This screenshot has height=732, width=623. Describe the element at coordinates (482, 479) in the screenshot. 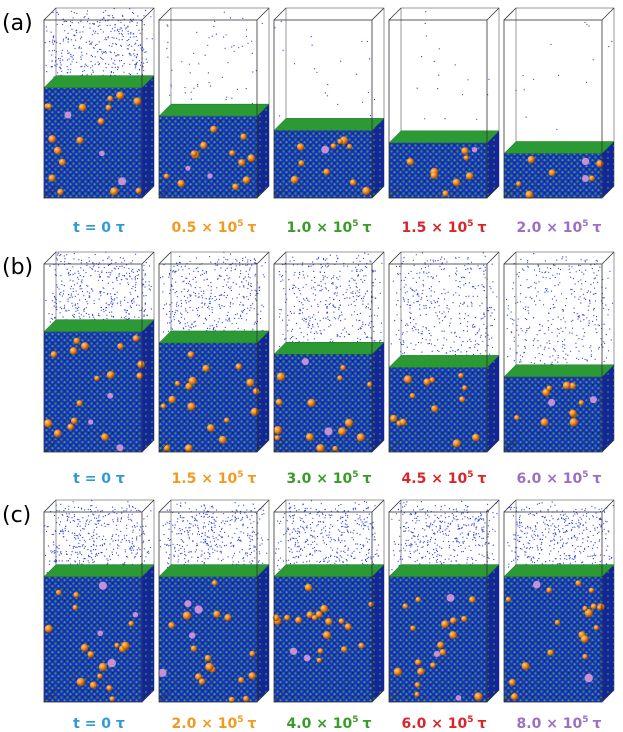

I see `time-unit: τ` at that location.